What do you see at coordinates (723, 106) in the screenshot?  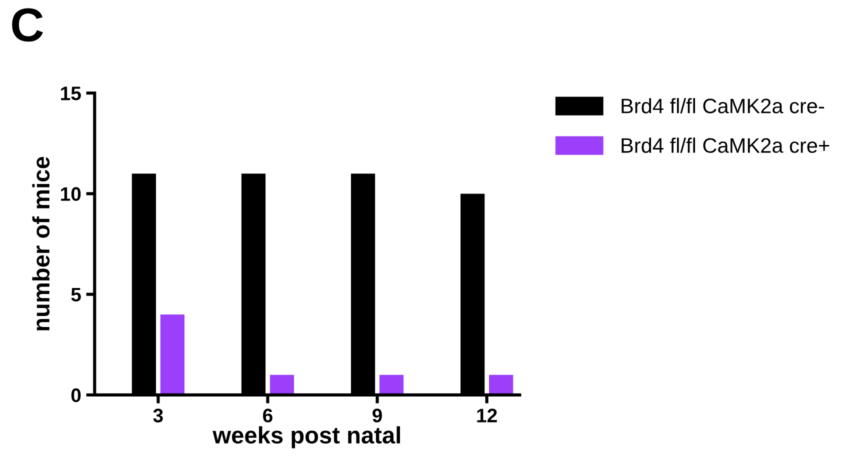 I see `legend-label: Brd4 fl/fl CaMK2a cre-` at bounding box center [723, 106].